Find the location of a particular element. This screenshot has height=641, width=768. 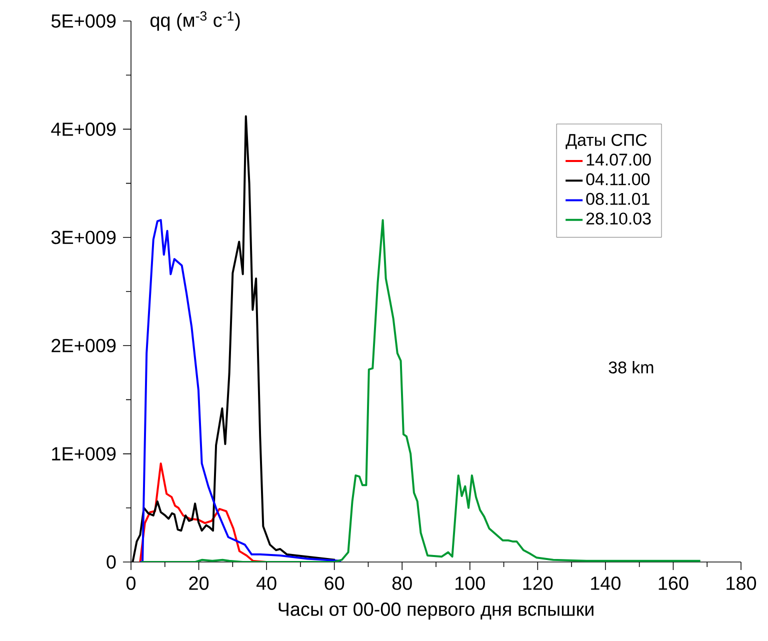

legend-label: 28.10.03 is located at coordinates (618, 218).